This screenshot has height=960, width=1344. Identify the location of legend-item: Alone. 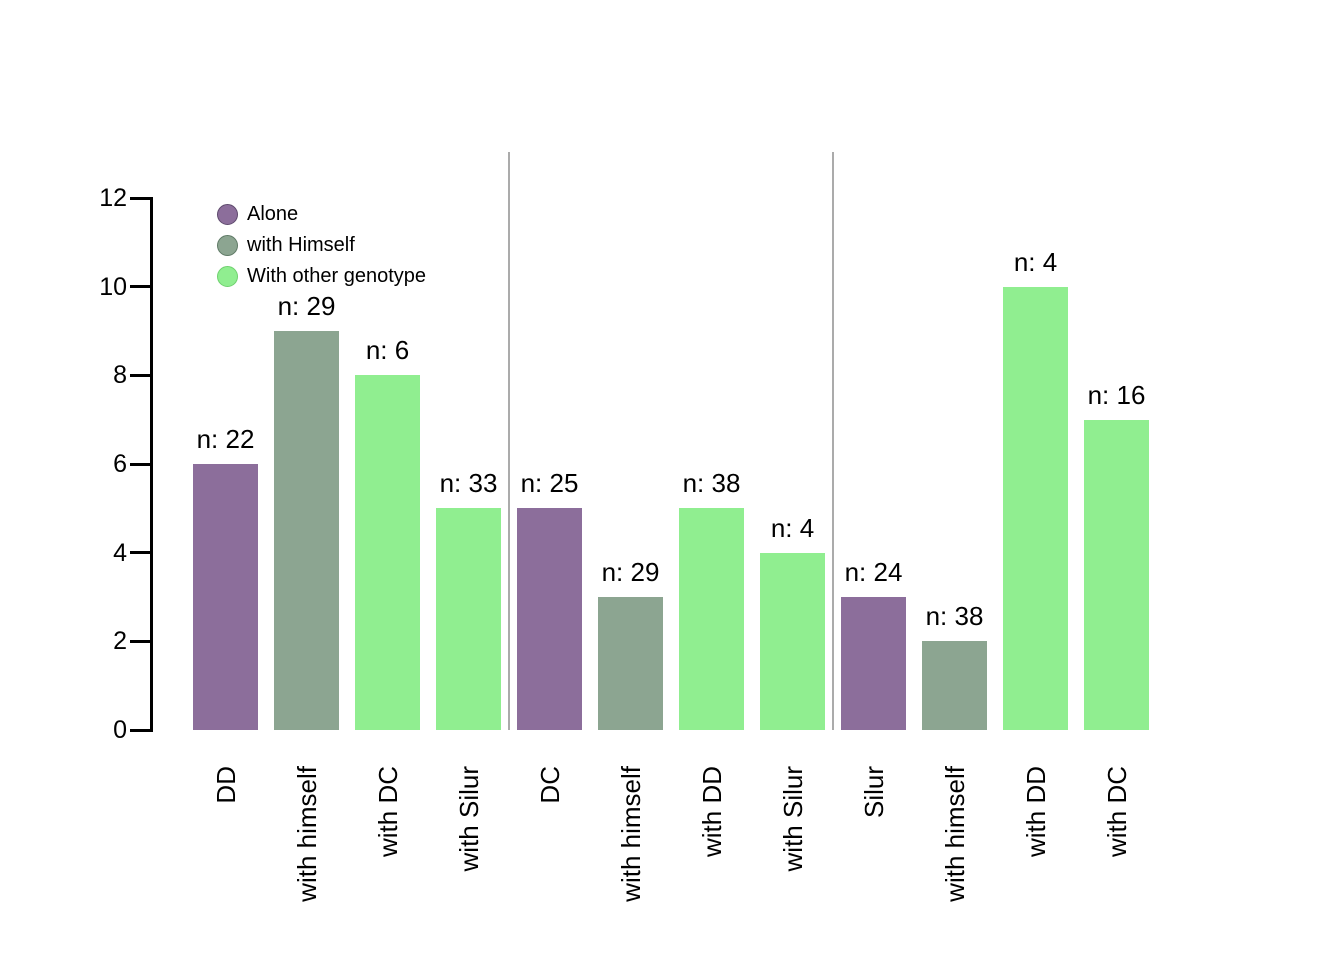
(257, 214).